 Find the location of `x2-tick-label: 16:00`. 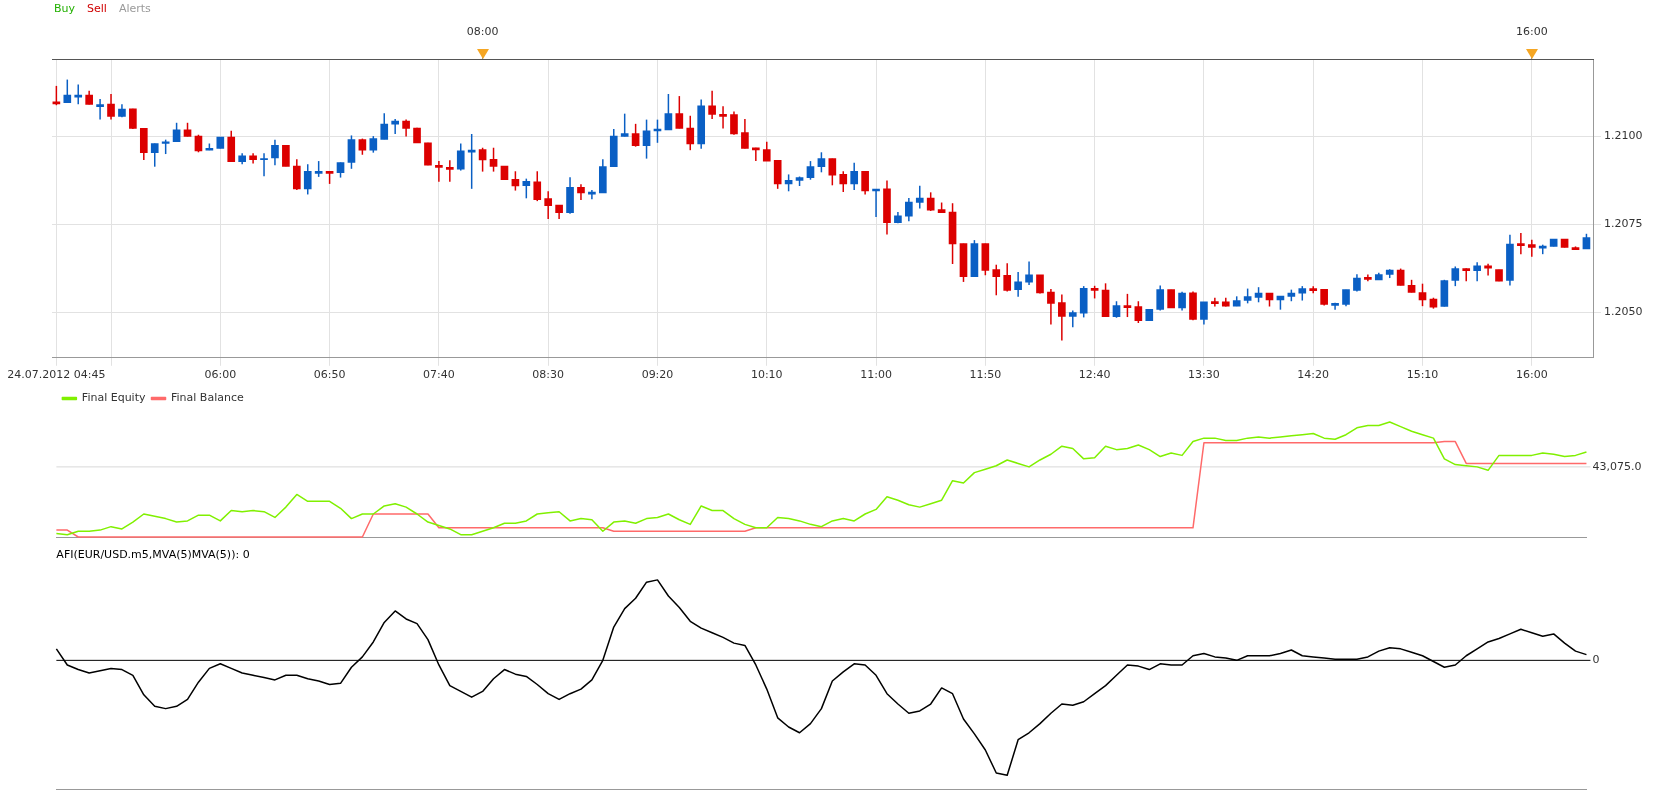

x2-tick-label: 16:00 is located at coordinates (1531, 32).